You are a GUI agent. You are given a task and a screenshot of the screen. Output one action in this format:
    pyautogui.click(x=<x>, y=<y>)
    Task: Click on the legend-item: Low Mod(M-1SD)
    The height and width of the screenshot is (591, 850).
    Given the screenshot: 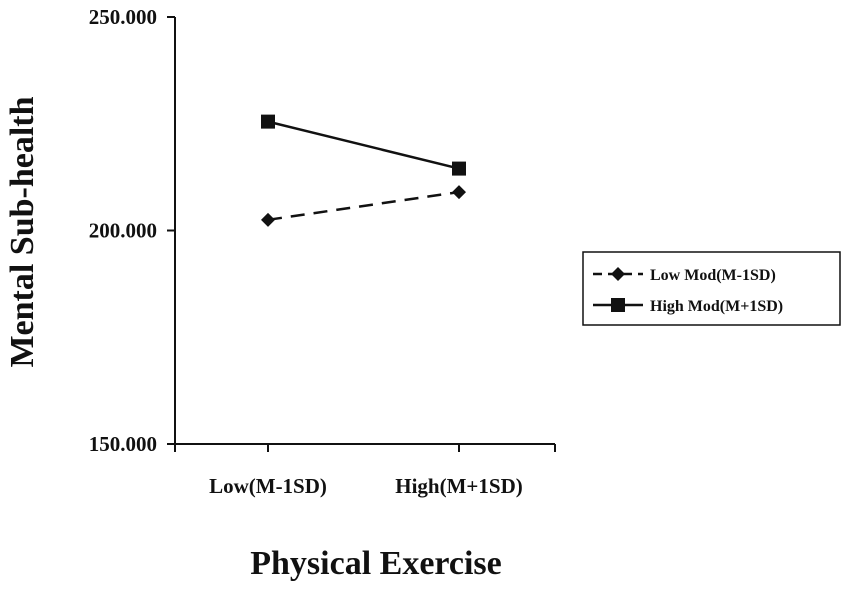 What is the action you would take?
    pyautogui.click(x=684, y=275)
    